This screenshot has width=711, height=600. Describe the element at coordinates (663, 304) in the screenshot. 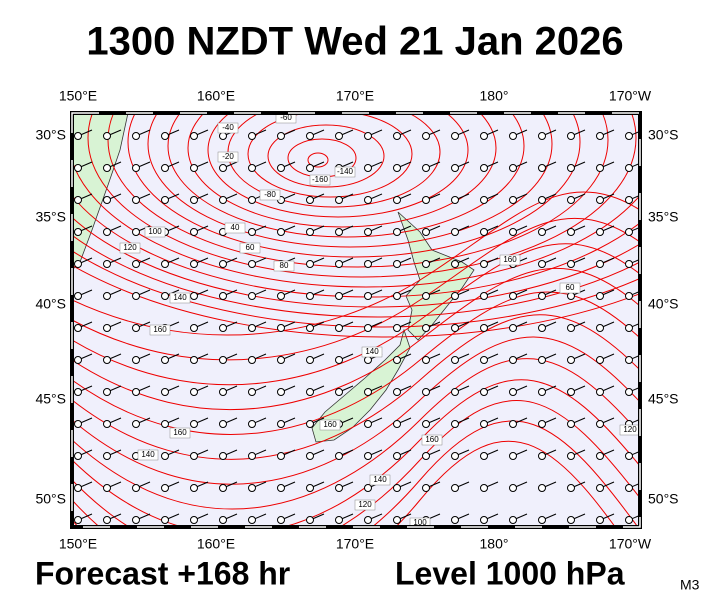

I see `lat-label-right: 40°S` at that location.